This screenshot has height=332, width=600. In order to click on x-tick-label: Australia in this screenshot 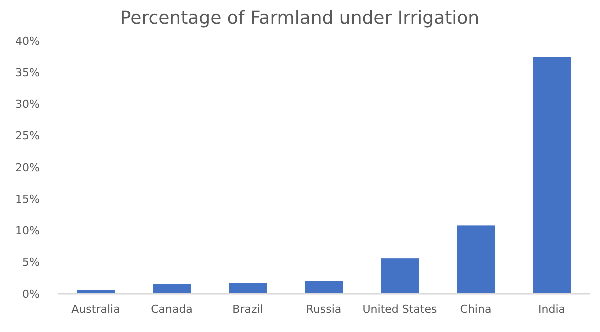, I will do `click(96, 309)`.